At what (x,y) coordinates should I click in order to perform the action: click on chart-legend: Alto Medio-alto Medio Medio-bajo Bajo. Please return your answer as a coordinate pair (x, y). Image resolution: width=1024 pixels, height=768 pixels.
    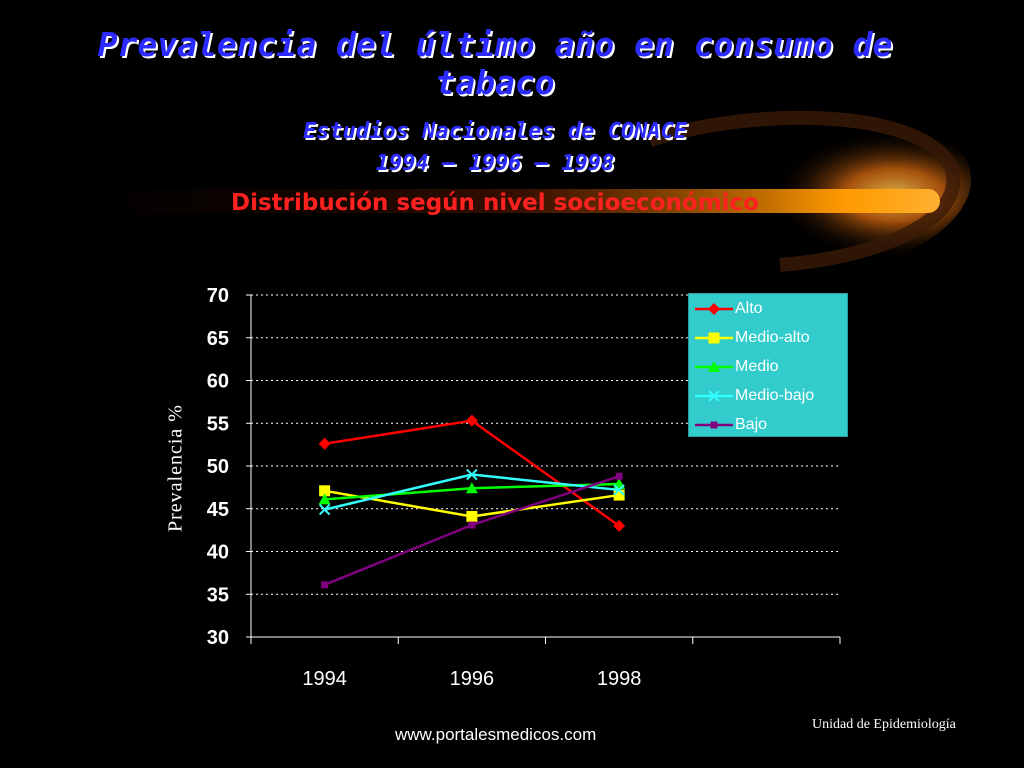
    Looking at the image, I should click on (768, 365).